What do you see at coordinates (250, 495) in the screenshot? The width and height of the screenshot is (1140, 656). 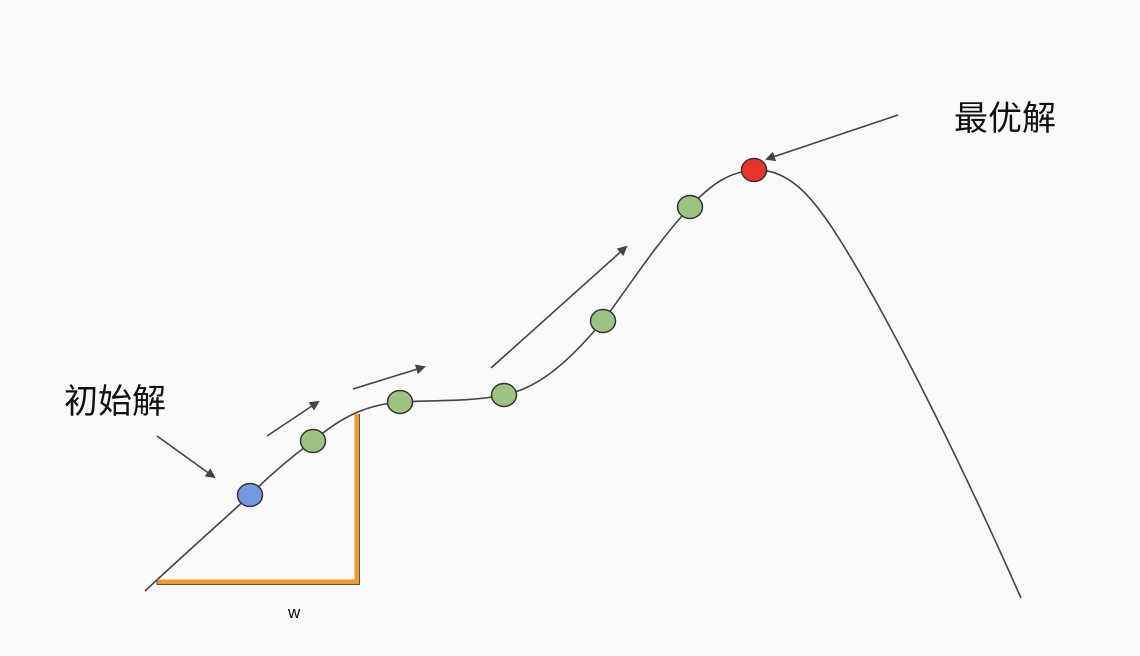 I see `initial-point` at bounding box center [250, 495].